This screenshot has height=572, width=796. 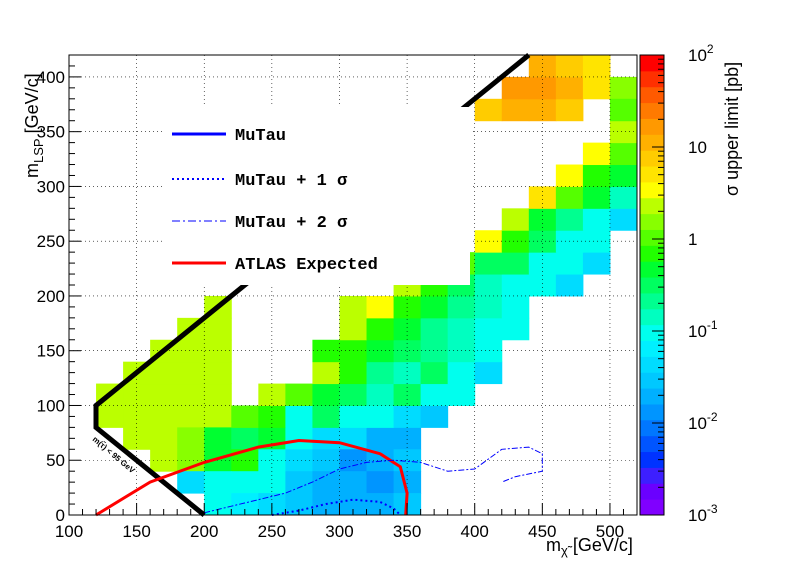 I want to click on z-tick-label: 10², so click(x=701, y=53).